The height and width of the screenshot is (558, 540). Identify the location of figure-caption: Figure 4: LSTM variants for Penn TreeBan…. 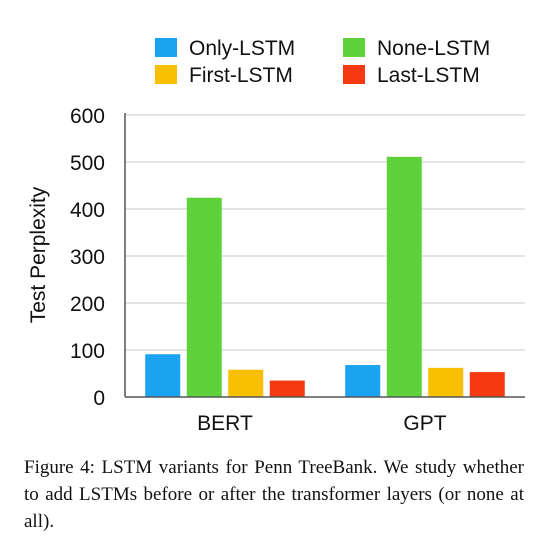
(274, 494).